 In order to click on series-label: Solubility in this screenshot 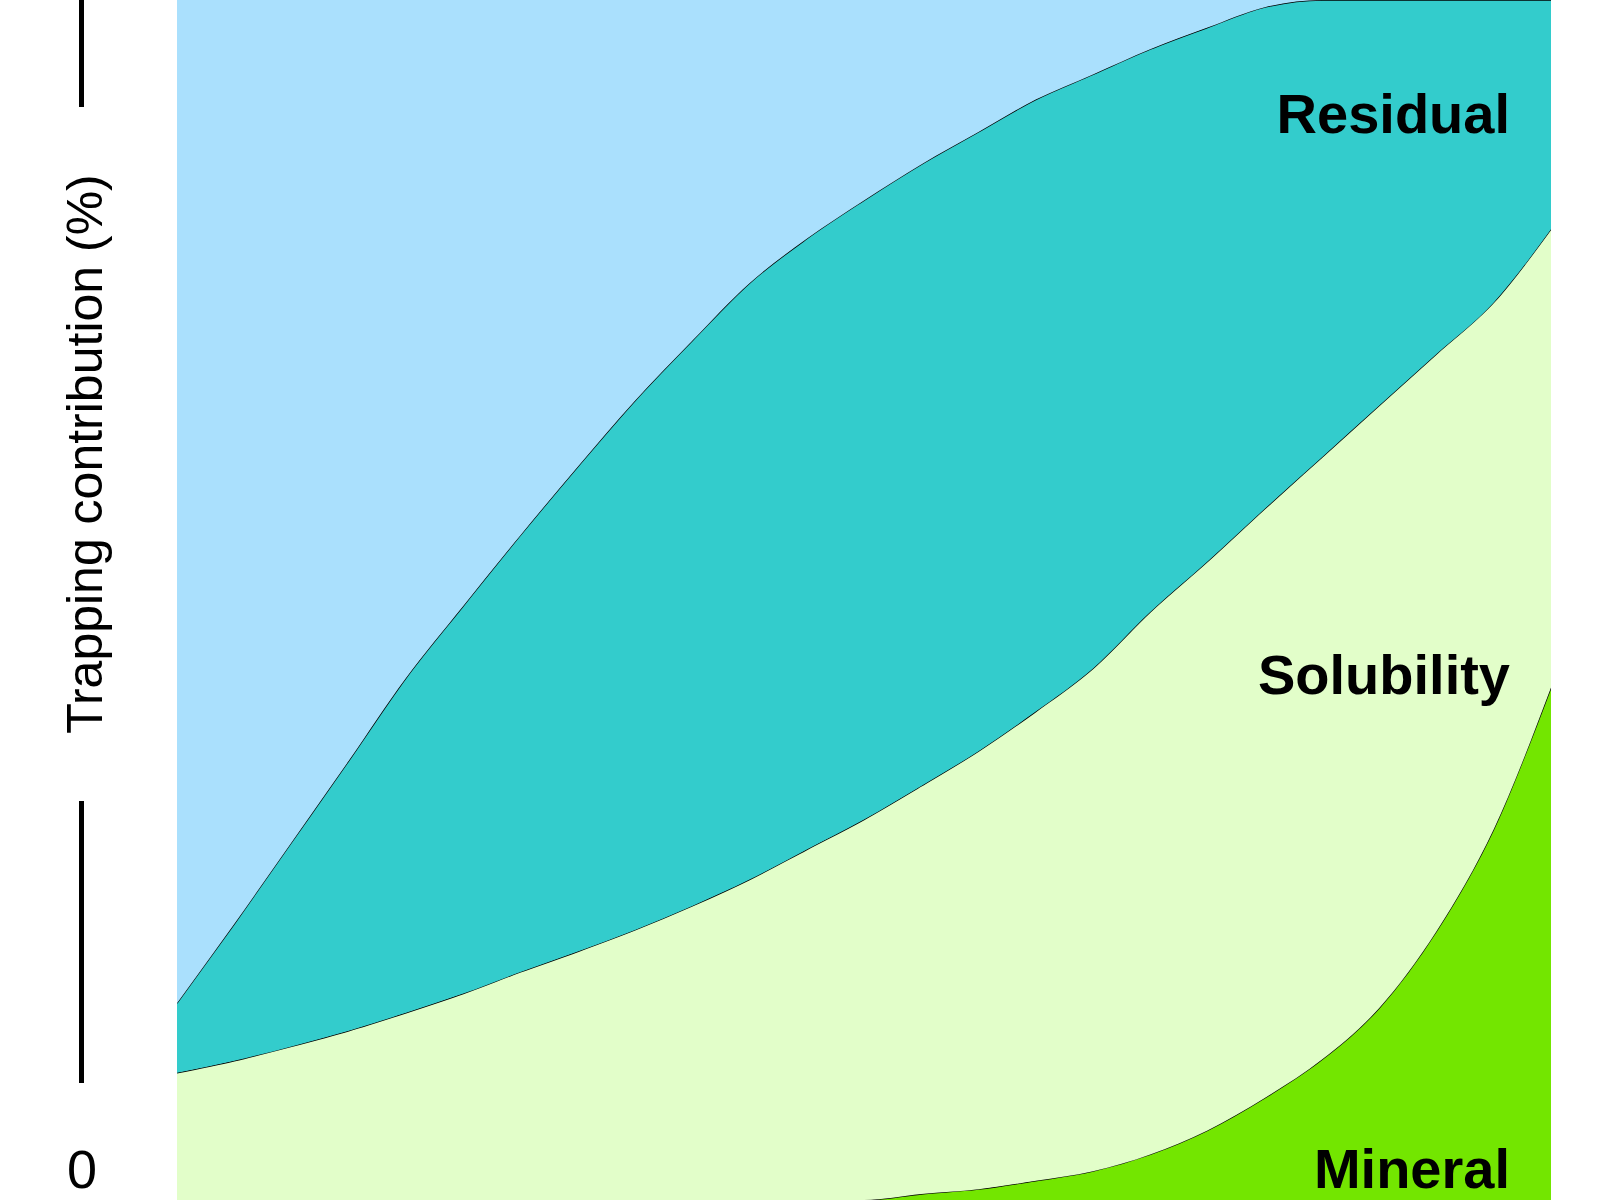, I will do `click(1384, 674)`.